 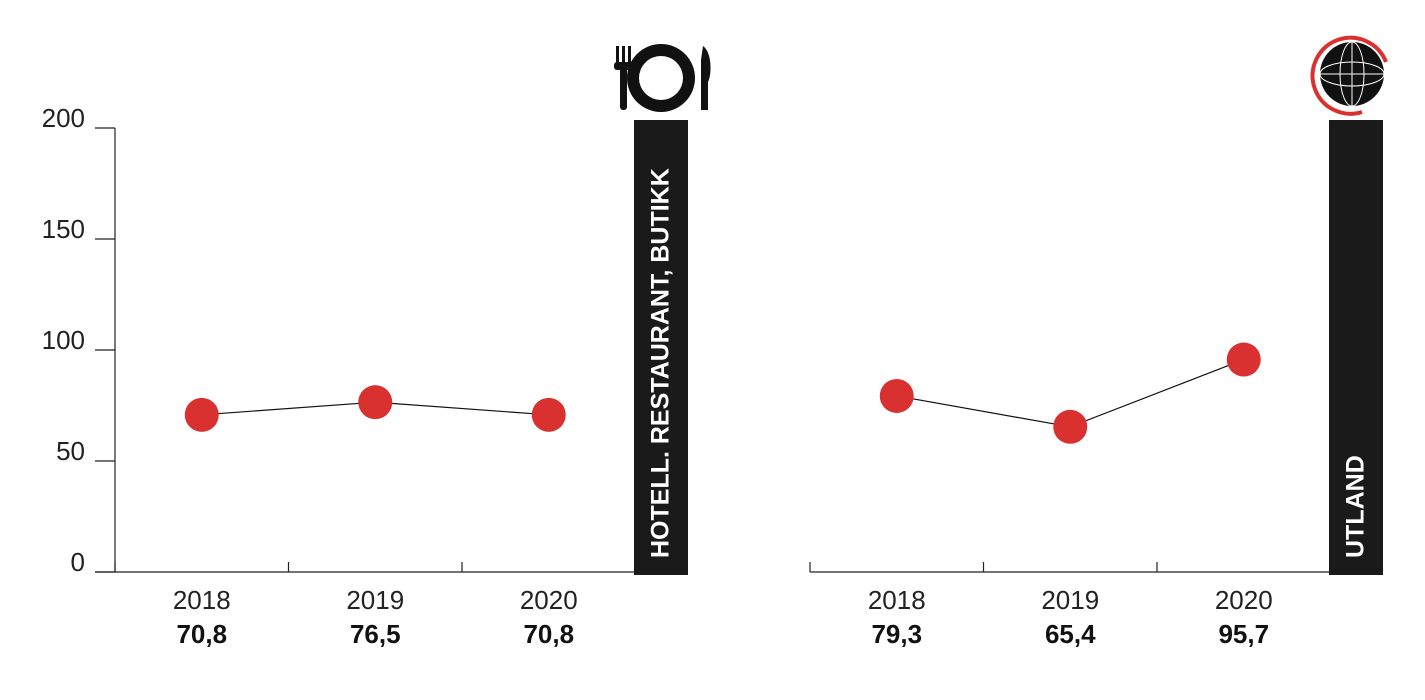 I want to click on restaurant-icon, so click(x=662, y=78).